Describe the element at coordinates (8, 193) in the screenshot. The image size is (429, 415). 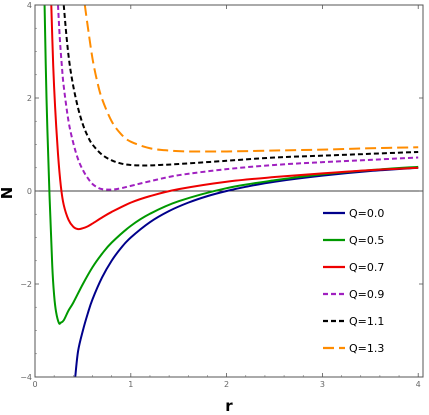
I see `y-axis-label: N` at that location.